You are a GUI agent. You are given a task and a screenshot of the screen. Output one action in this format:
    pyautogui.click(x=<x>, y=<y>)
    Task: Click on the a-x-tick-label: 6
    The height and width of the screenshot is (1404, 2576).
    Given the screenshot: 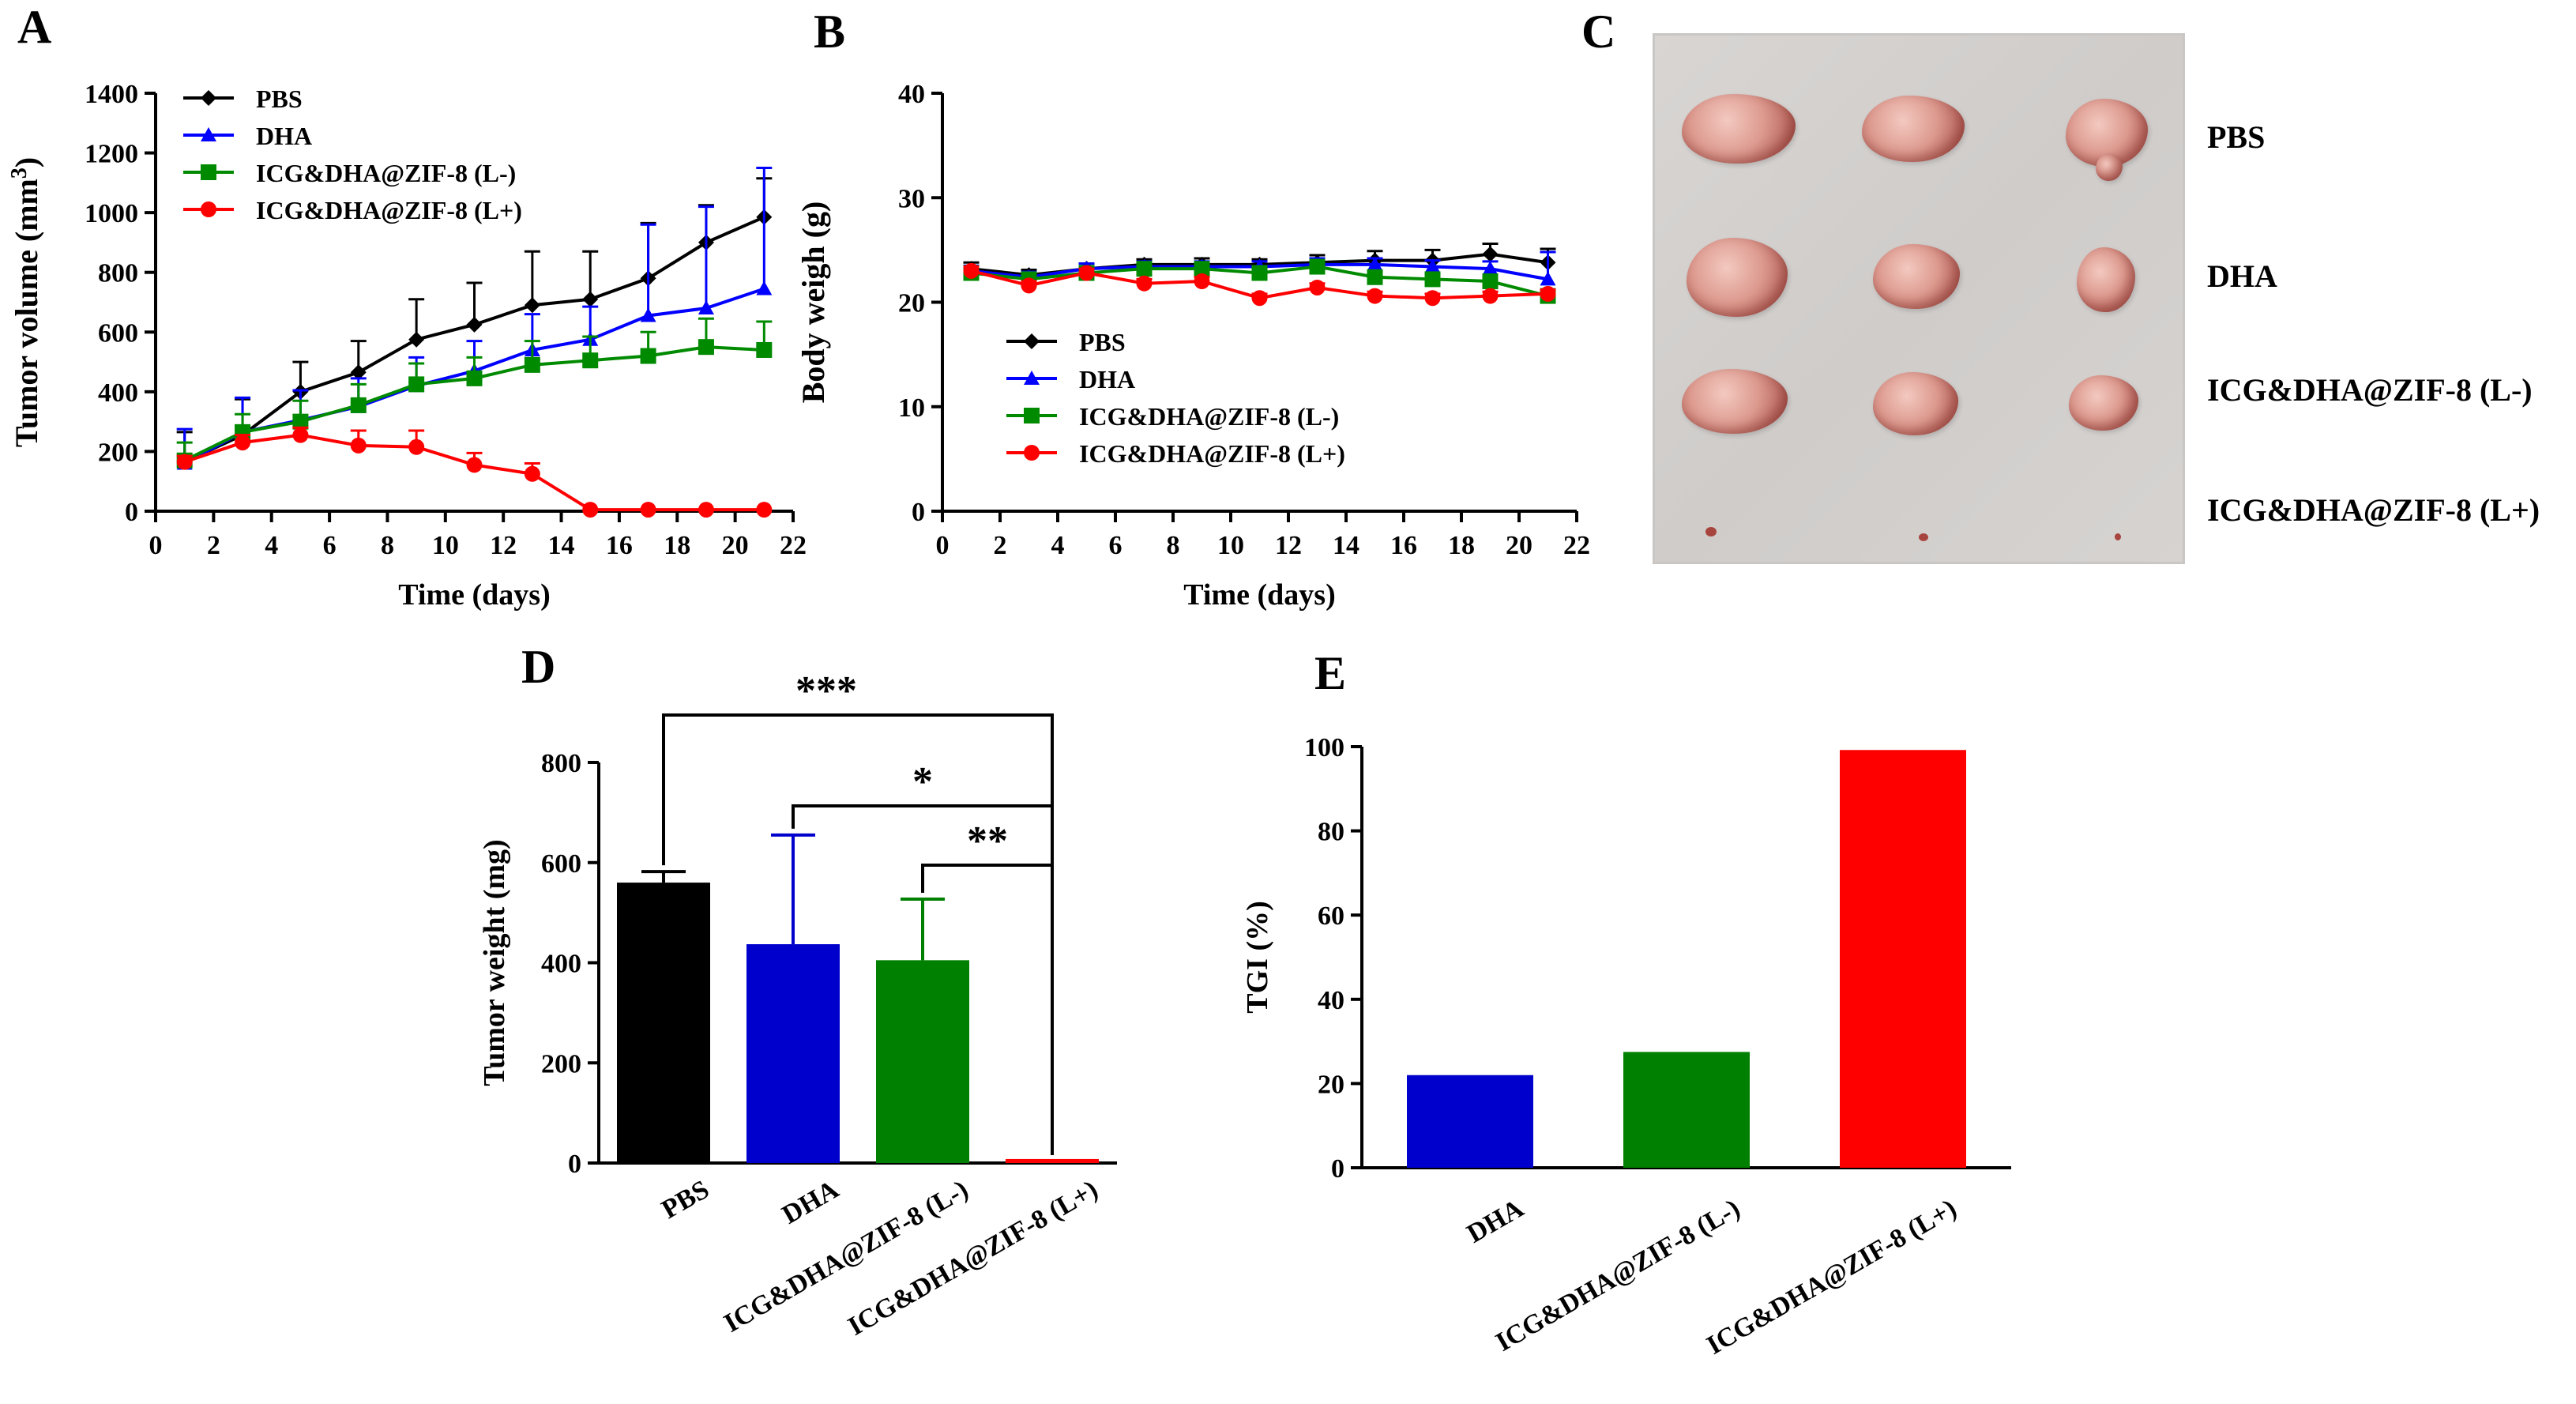 What is the action you would take?
    pyautogui.click(x=330, y=545)
    